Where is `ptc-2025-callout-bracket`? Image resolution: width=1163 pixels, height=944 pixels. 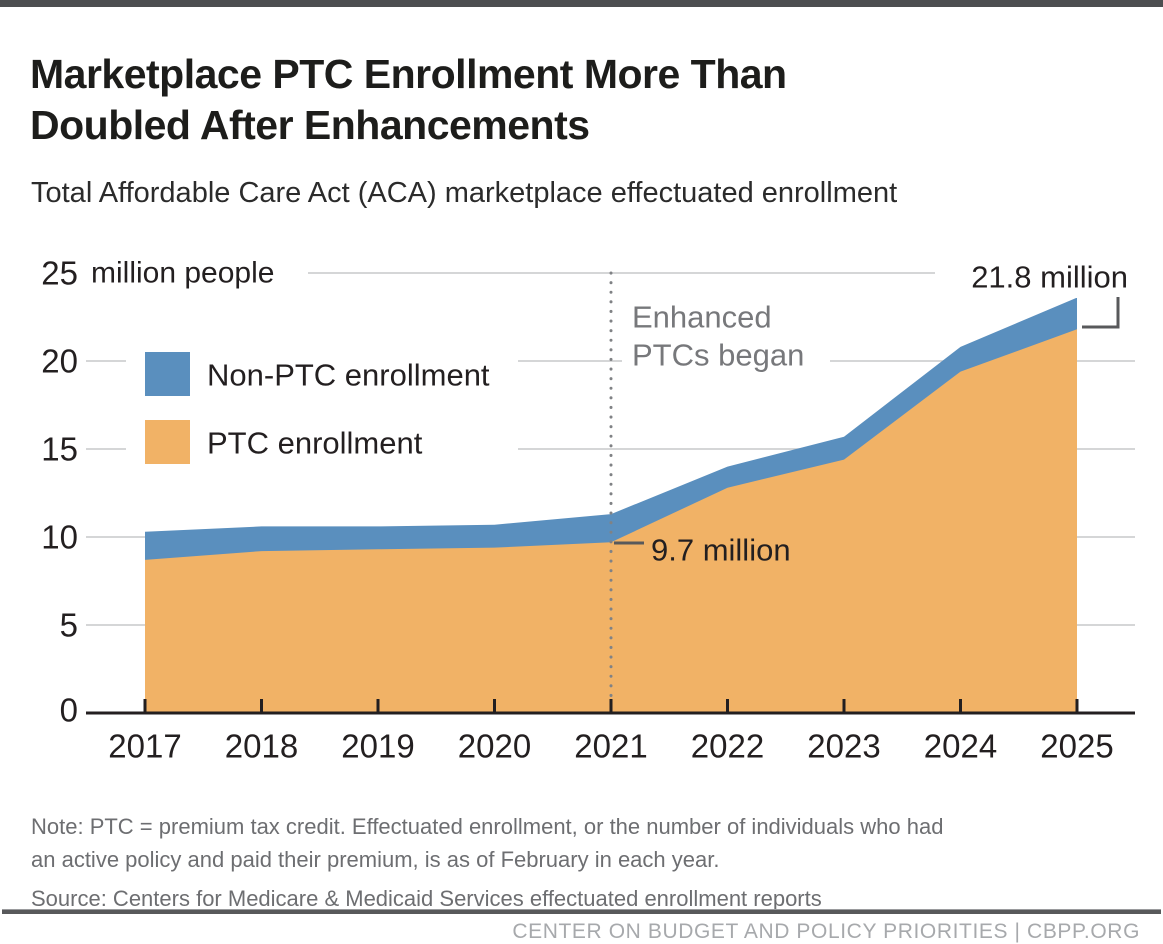 ptc-2025-callout-bracket is located at coordinates (1101, 313).